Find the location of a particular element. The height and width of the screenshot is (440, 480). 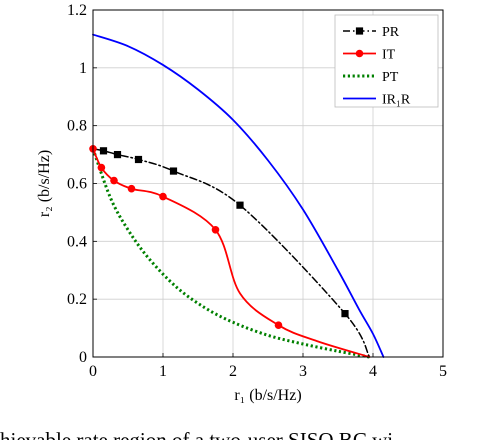

y-tick-label: 0.6 is located at coordinates (77, 184).